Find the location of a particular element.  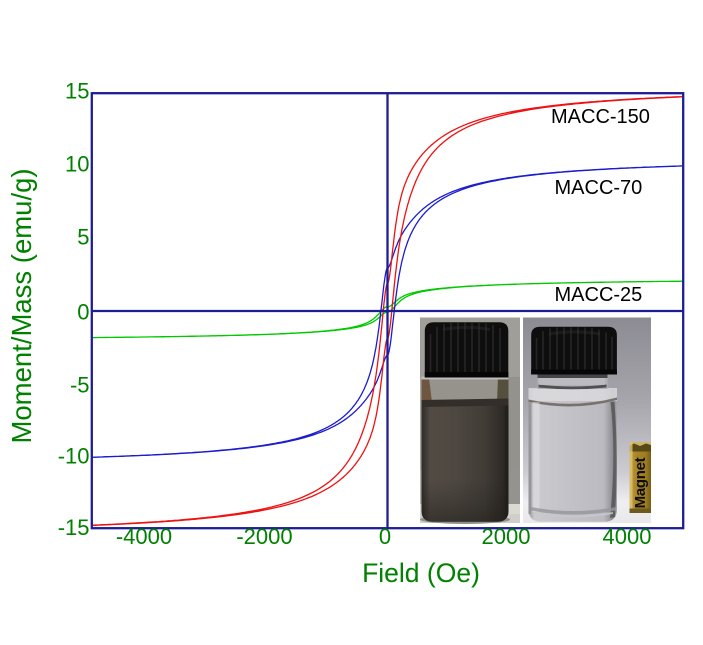

svg-text: -15 is located at coordinates (74, 527).